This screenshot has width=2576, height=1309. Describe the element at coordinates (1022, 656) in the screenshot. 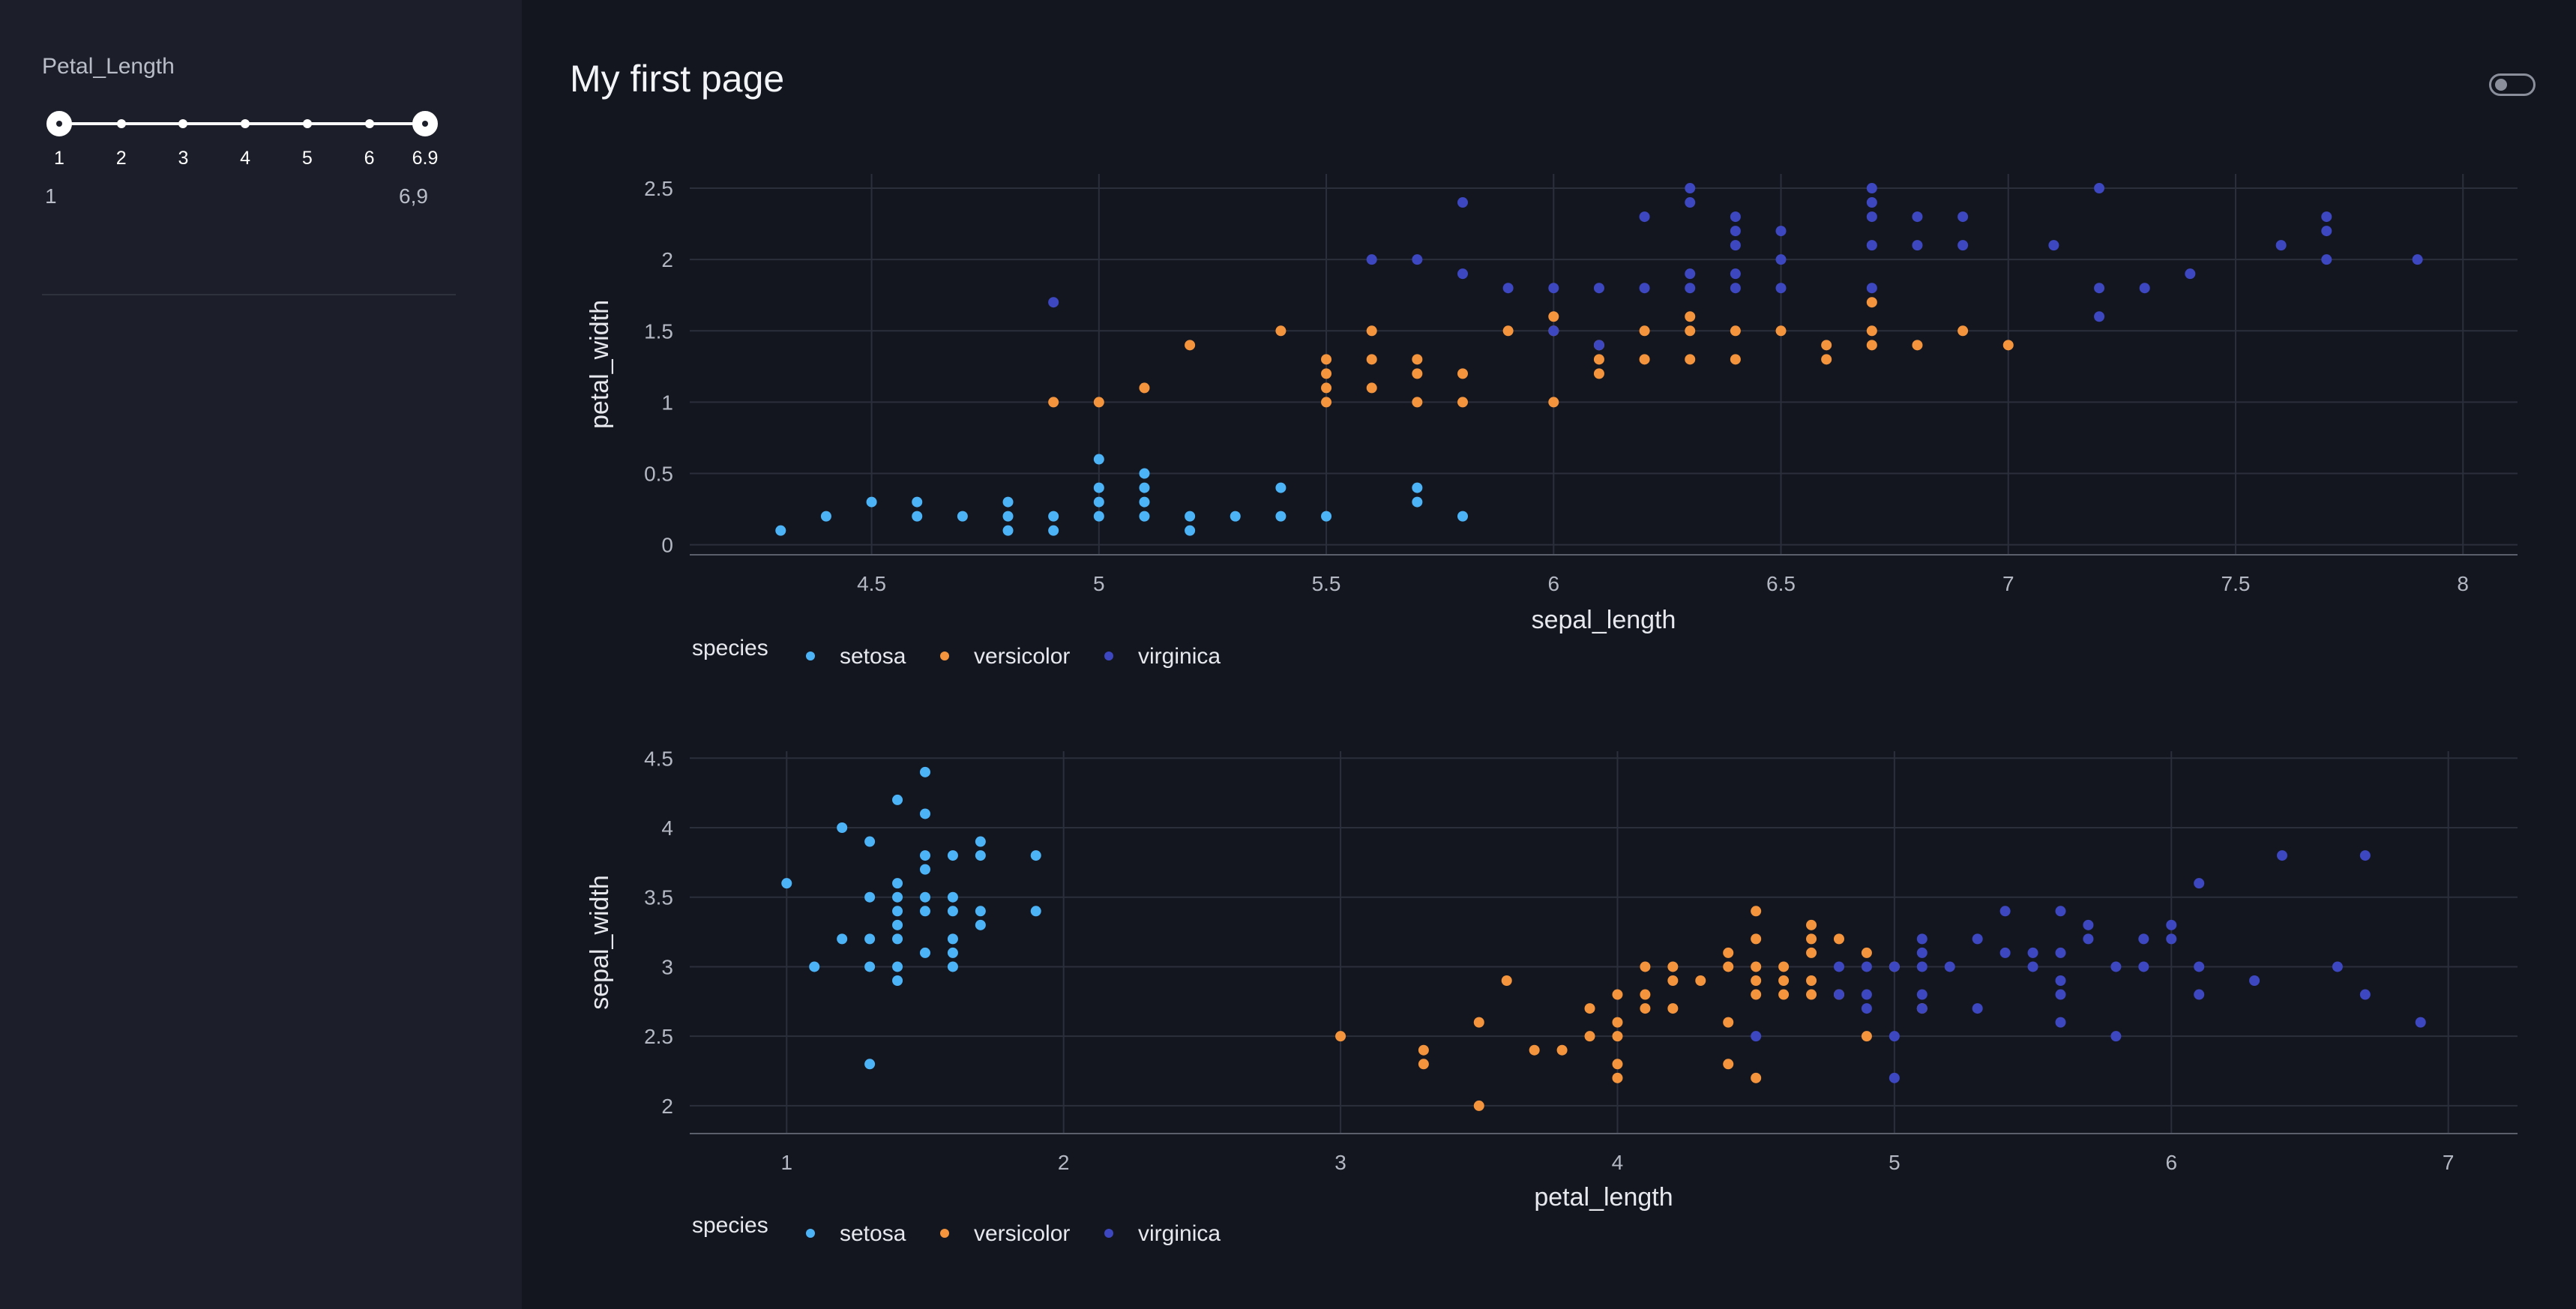

I see `legend-label-versicolor: versicolor` at that location.